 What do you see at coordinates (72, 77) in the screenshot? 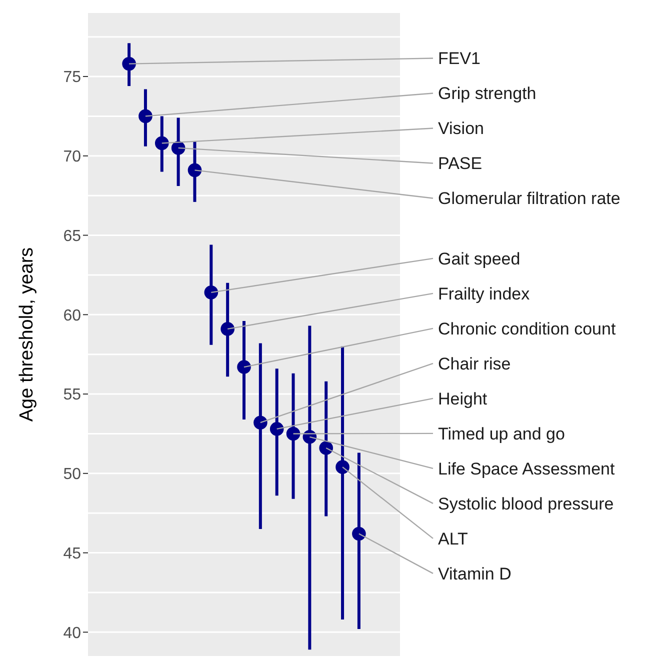
I see `y-tick-label: 75` at bounding box center [72, 77].